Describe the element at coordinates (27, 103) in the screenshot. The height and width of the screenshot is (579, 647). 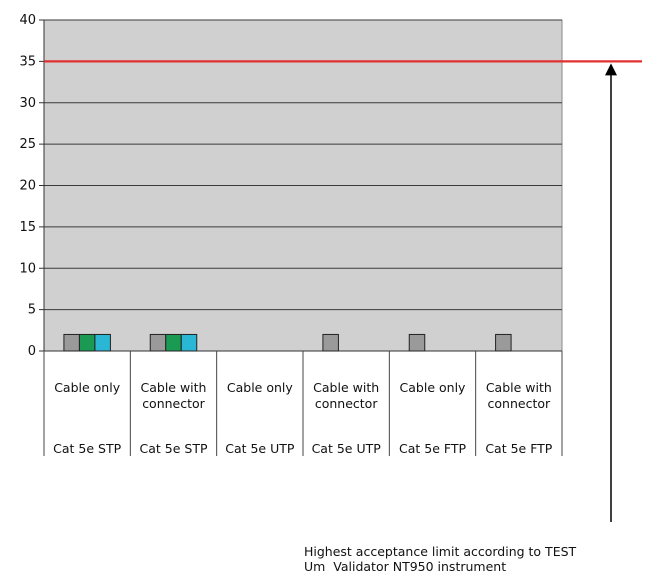
I see `y-tick-label: 30` at that location.